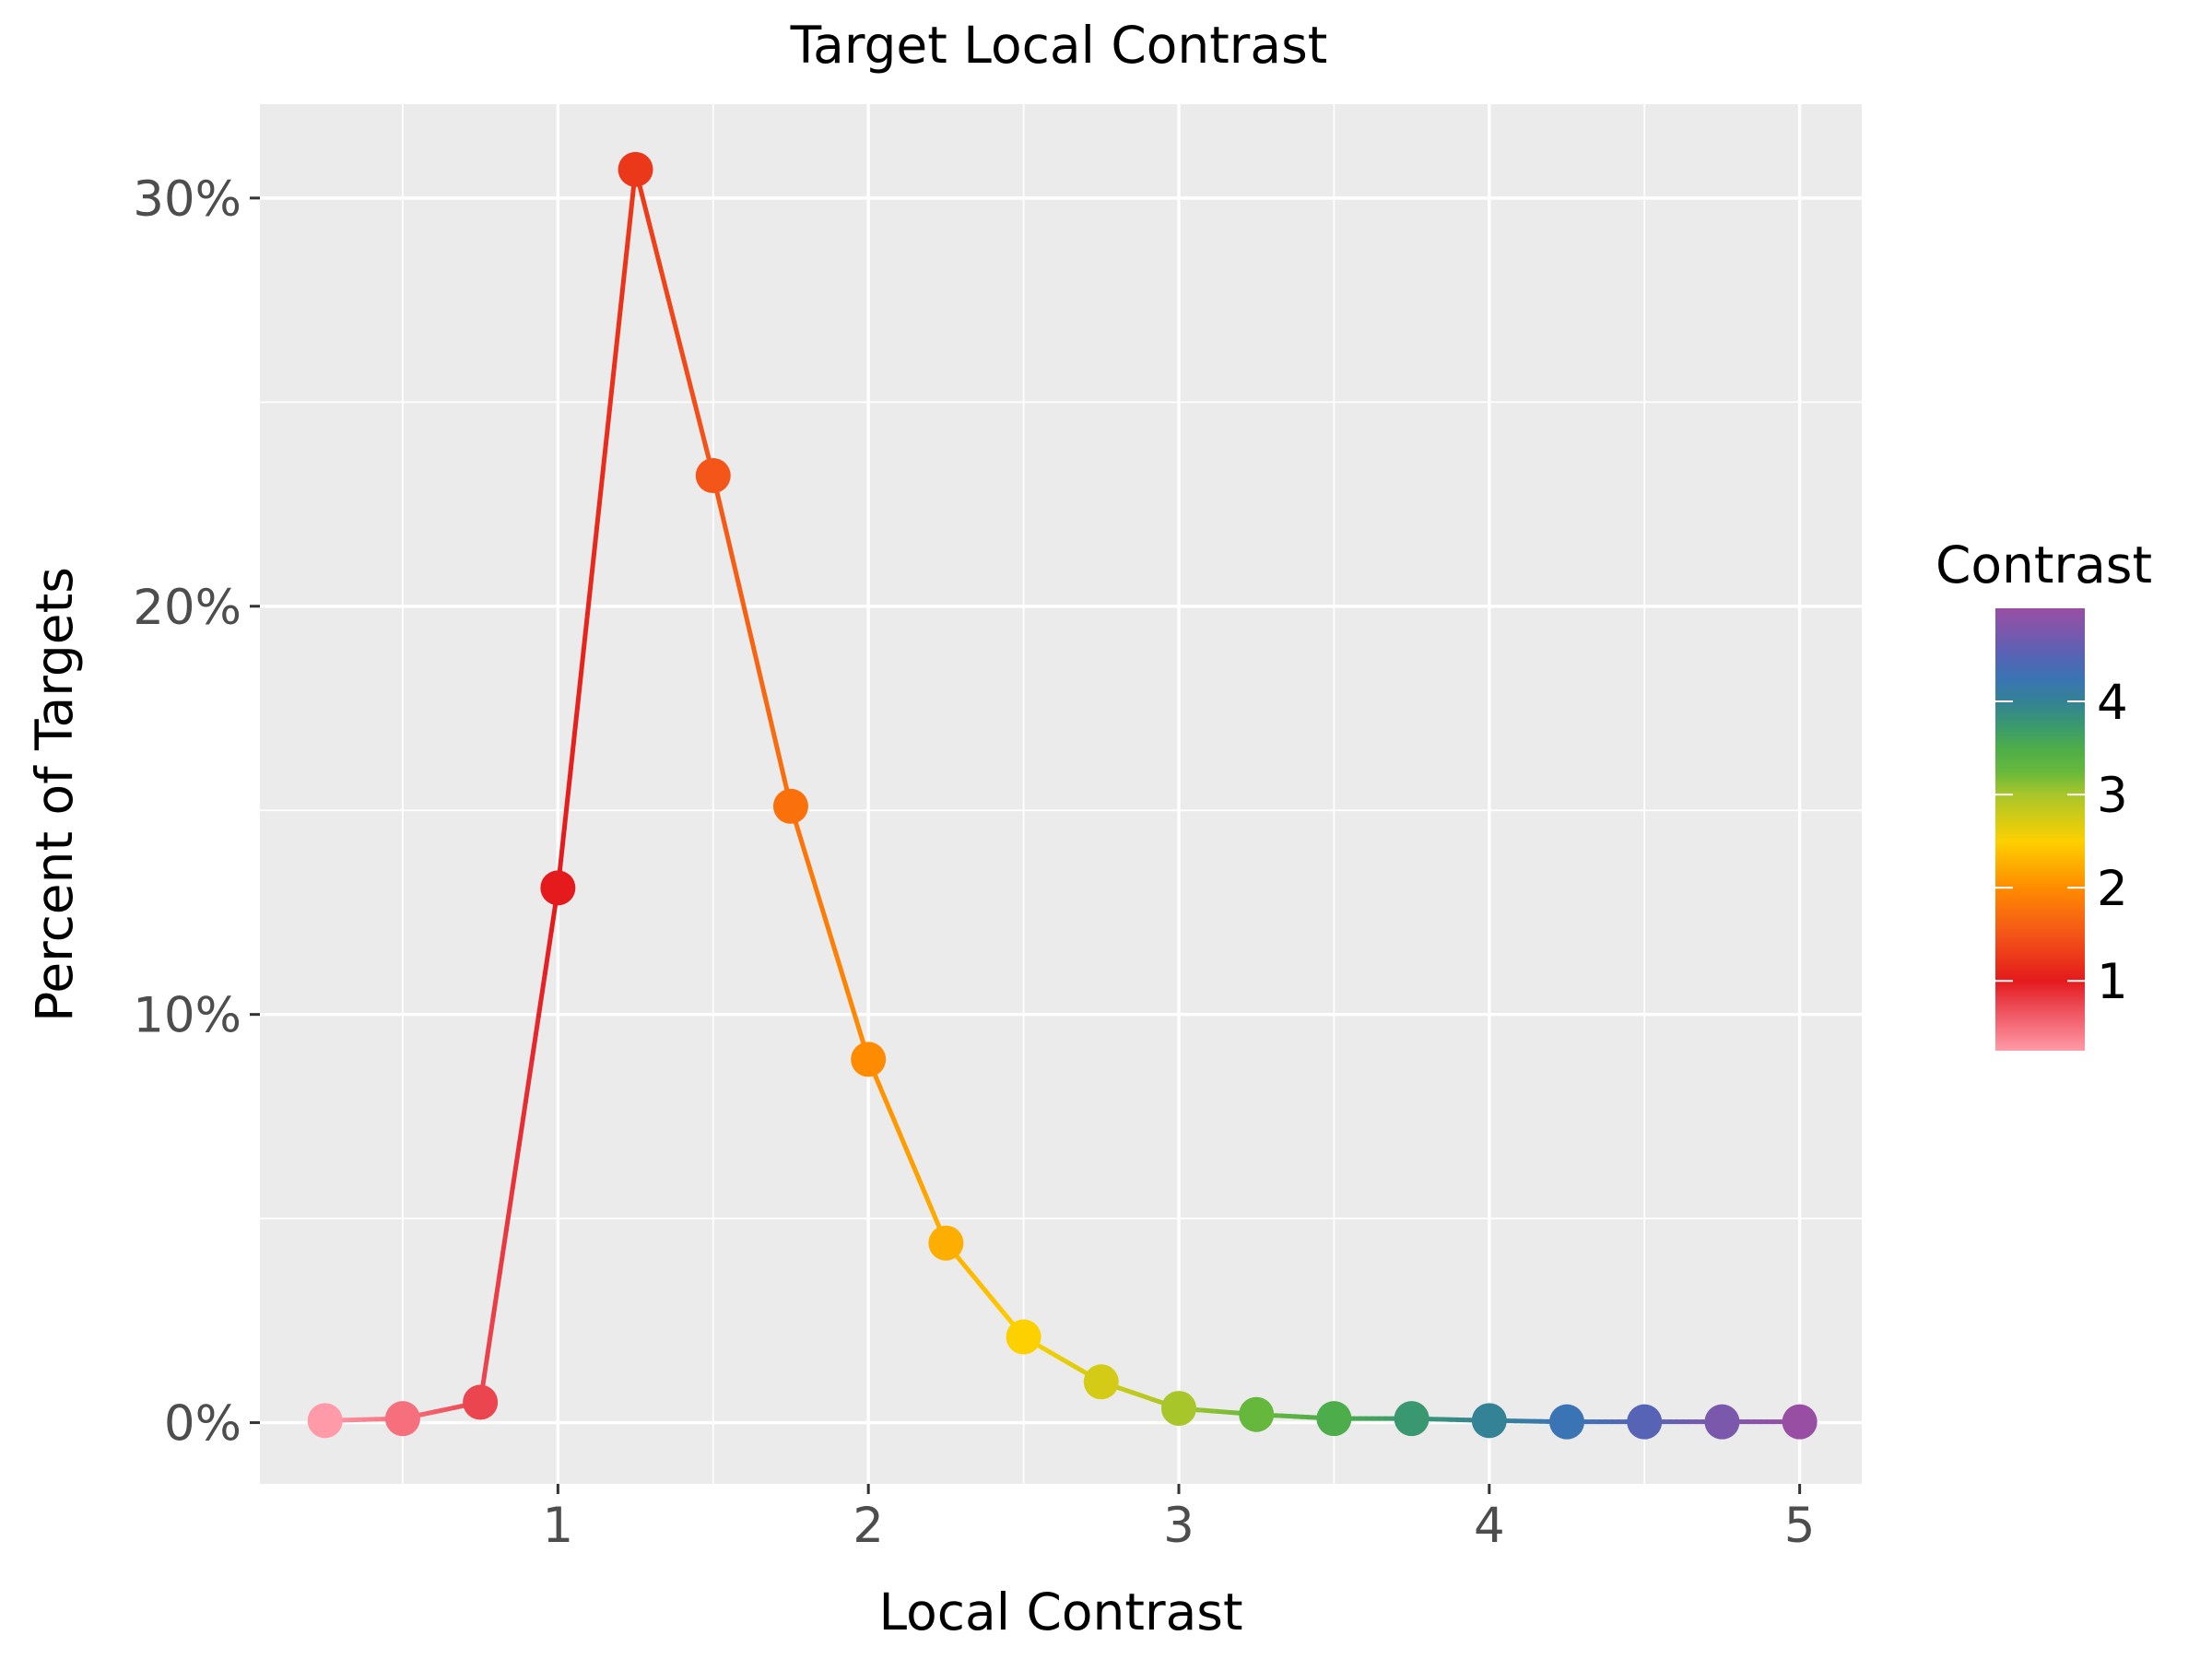 This screenshot has width=2212, height=1659. Describe the element at coordinates (1489, 1526) in the screenshot. I see `x-tick-label: 4` at that location.